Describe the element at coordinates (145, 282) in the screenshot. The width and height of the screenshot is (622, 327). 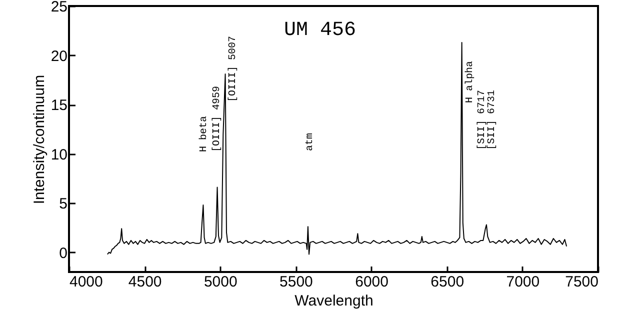
I see `x-tick-label: 4500` at that location.